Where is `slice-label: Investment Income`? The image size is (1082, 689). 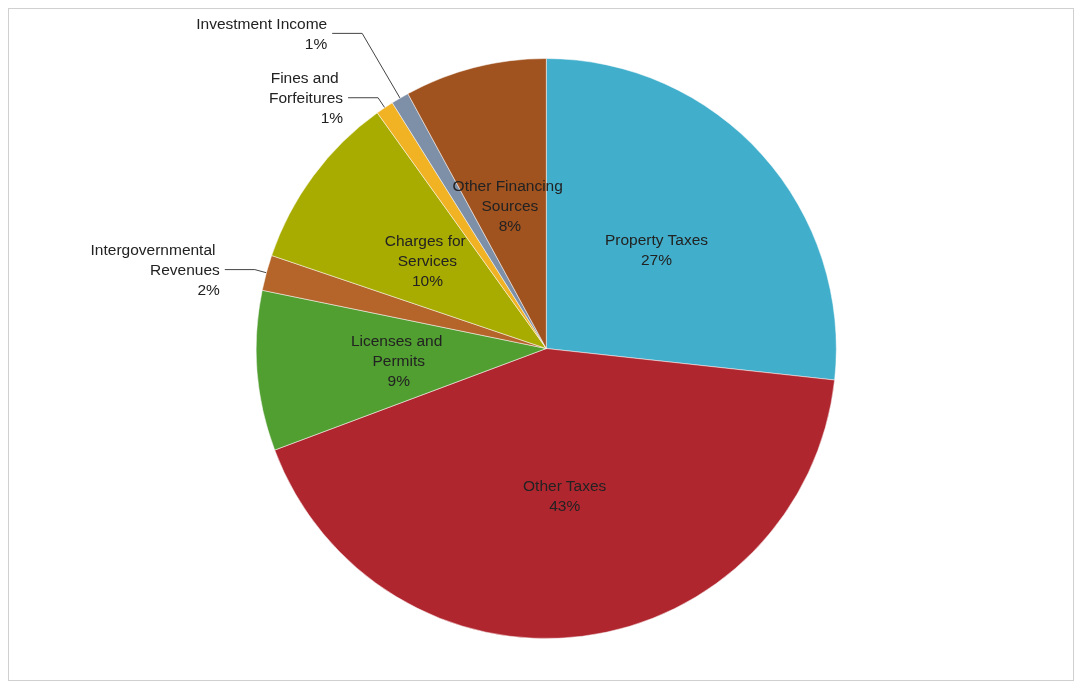 slice-label: Investment Income is located at coordinates (262, 23).